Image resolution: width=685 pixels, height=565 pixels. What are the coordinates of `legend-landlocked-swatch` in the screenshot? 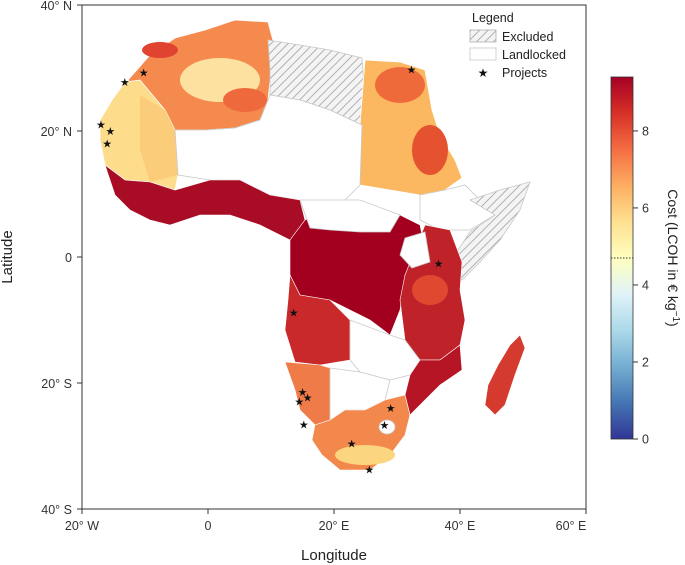 It's located at (483, 54).